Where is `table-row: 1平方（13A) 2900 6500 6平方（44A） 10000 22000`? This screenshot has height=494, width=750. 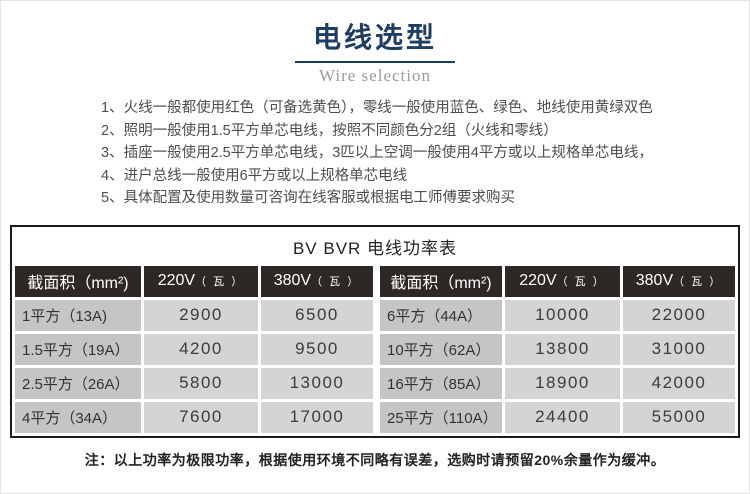
table-row: 1平方（13A) 2900 6500 6平方（44A） 10000 22000 is located at coordinates (375, 315).